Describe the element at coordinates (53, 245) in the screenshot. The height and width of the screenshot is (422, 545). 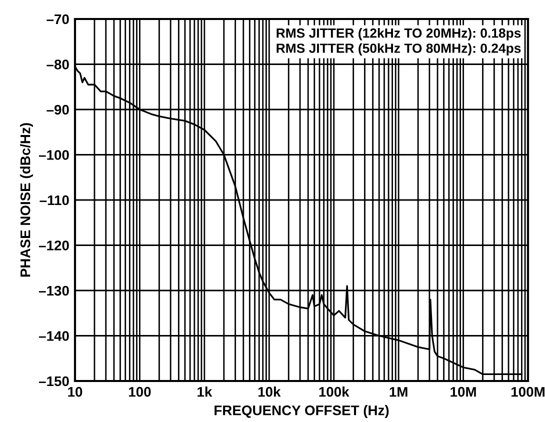
I see `y-tick-label: –120` at that location.